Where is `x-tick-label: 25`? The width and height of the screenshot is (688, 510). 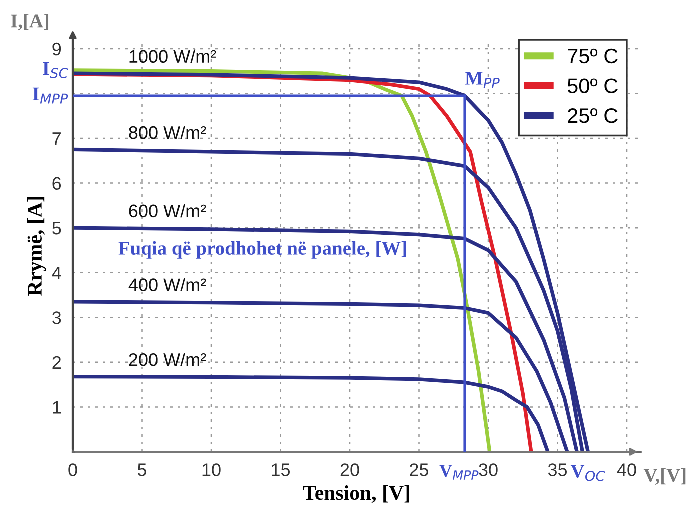 x-tick-label: 25 is located at coordinates (419, 470).